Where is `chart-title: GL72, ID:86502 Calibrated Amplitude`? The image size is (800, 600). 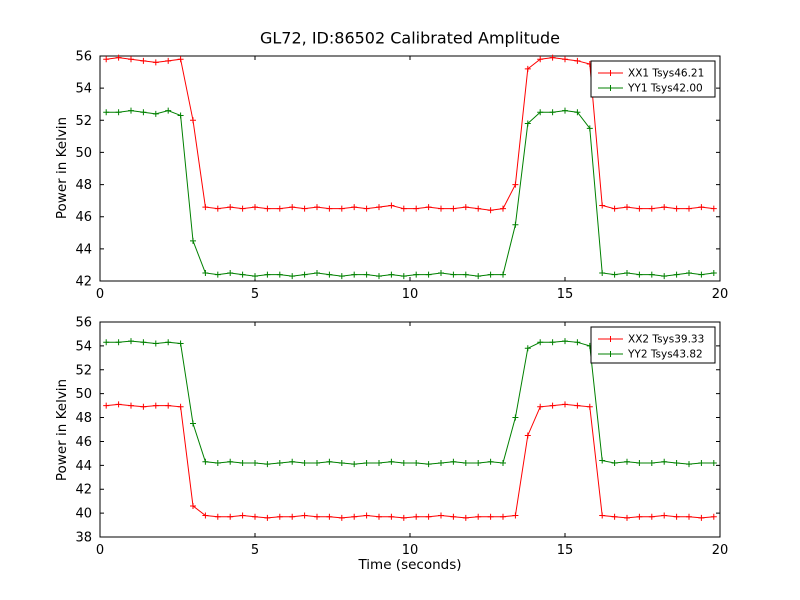
chart-title: GL72, ID:86502 Calibrated Amplitude is located at coordinates (410, 38).